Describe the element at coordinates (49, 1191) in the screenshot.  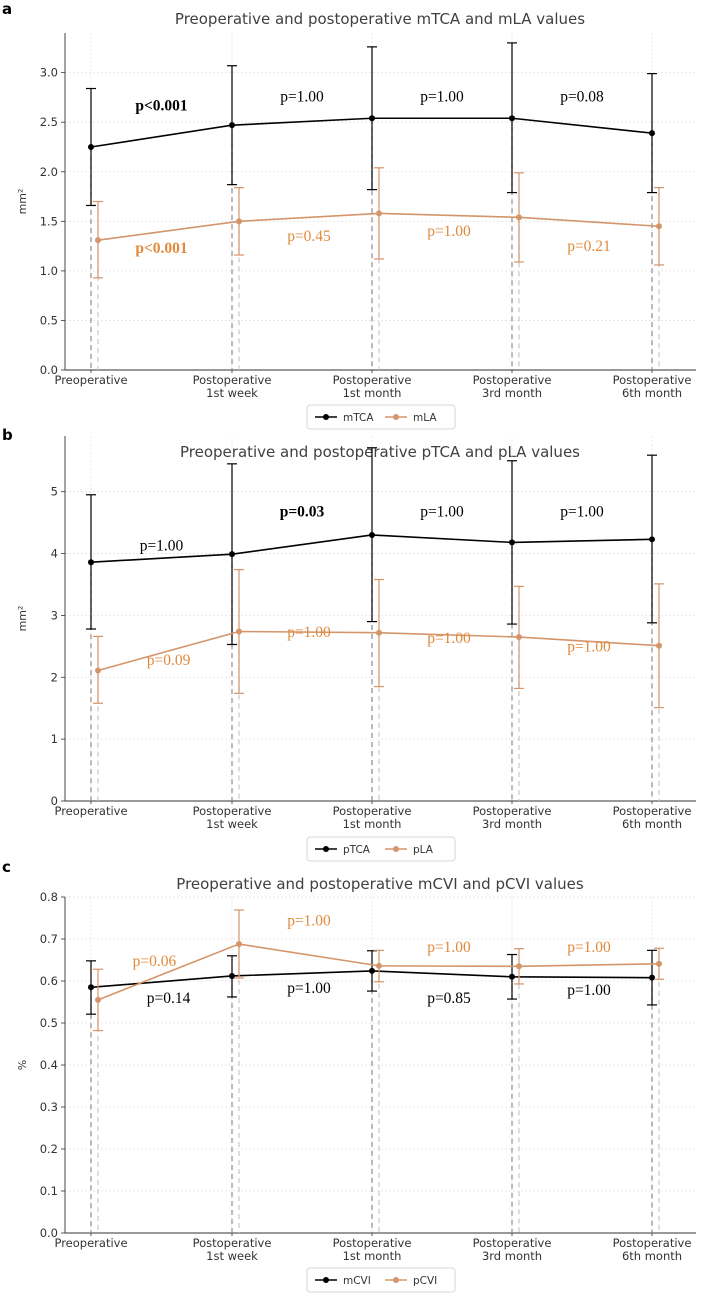
I see `y-tick-label: 0.1` at that location.